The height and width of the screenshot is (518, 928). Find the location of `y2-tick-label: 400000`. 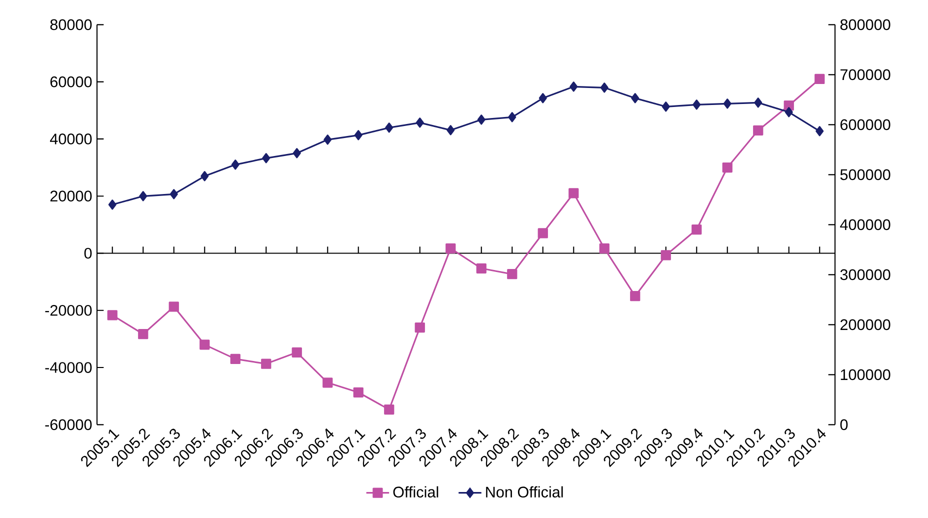

y2-tick-label: 400000 is located at coordinates (865, 224).